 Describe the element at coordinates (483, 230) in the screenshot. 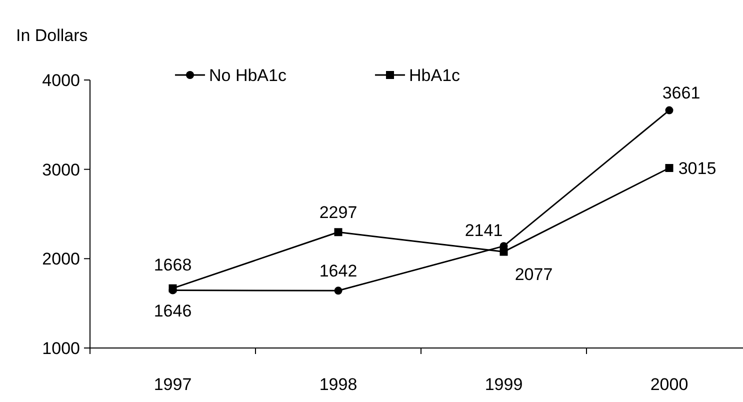

I see `data-label: 2141` at that location.